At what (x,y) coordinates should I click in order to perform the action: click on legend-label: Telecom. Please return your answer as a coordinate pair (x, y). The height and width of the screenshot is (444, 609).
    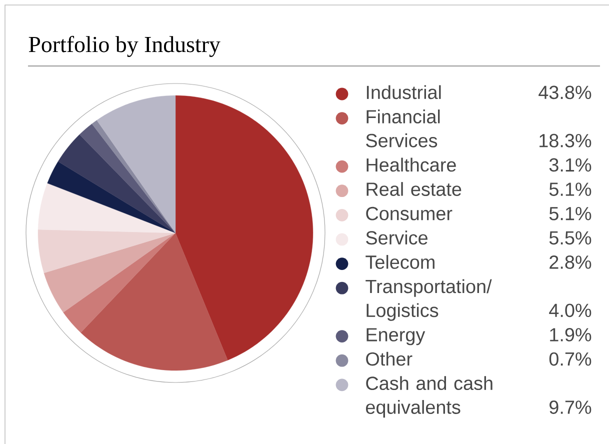
    Looking at the image, I should click on (400, 261).